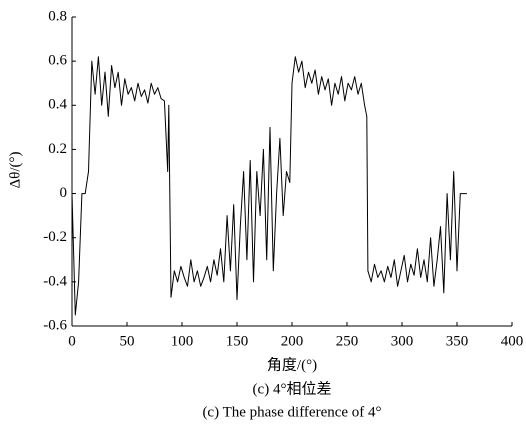 The image size is (526, 437). I want to click on y-tick-label: 0.8, so click(57, 16).